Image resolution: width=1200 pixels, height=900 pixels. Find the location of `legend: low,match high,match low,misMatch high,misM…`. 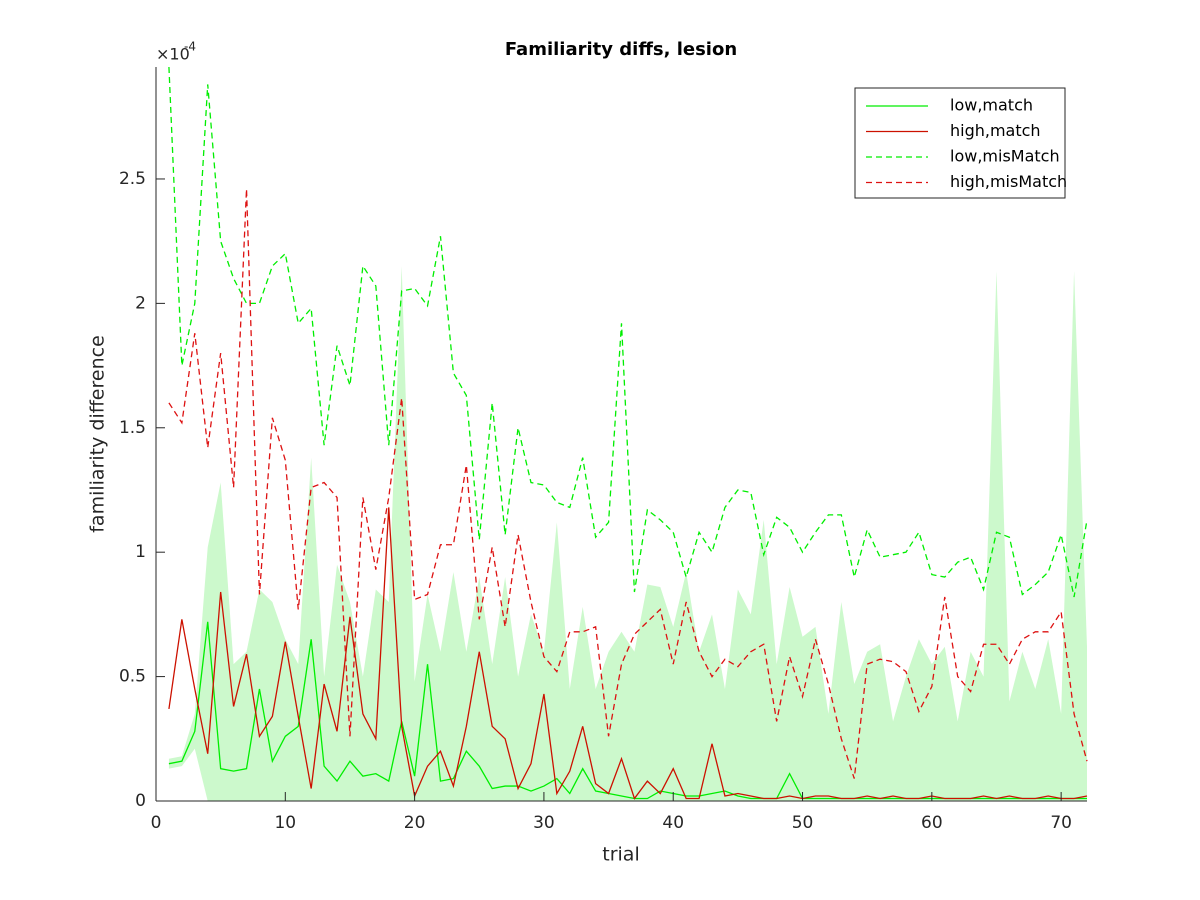

legend: low,match high,match low,misMatch high,misM… is located at coordinates (960, 143).